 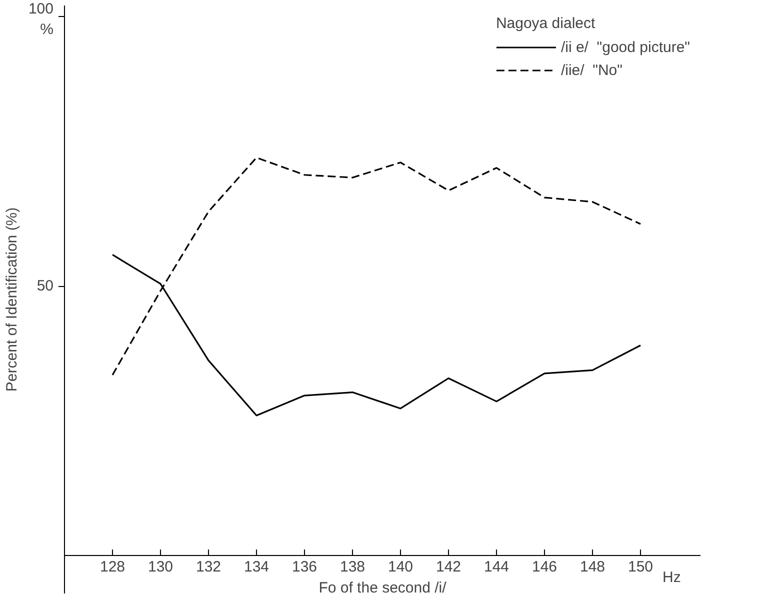 What do you see at coordinates (45, 286) in the screenshot?
I see `y-tick-label: 50` at bounding box center [45, 286].